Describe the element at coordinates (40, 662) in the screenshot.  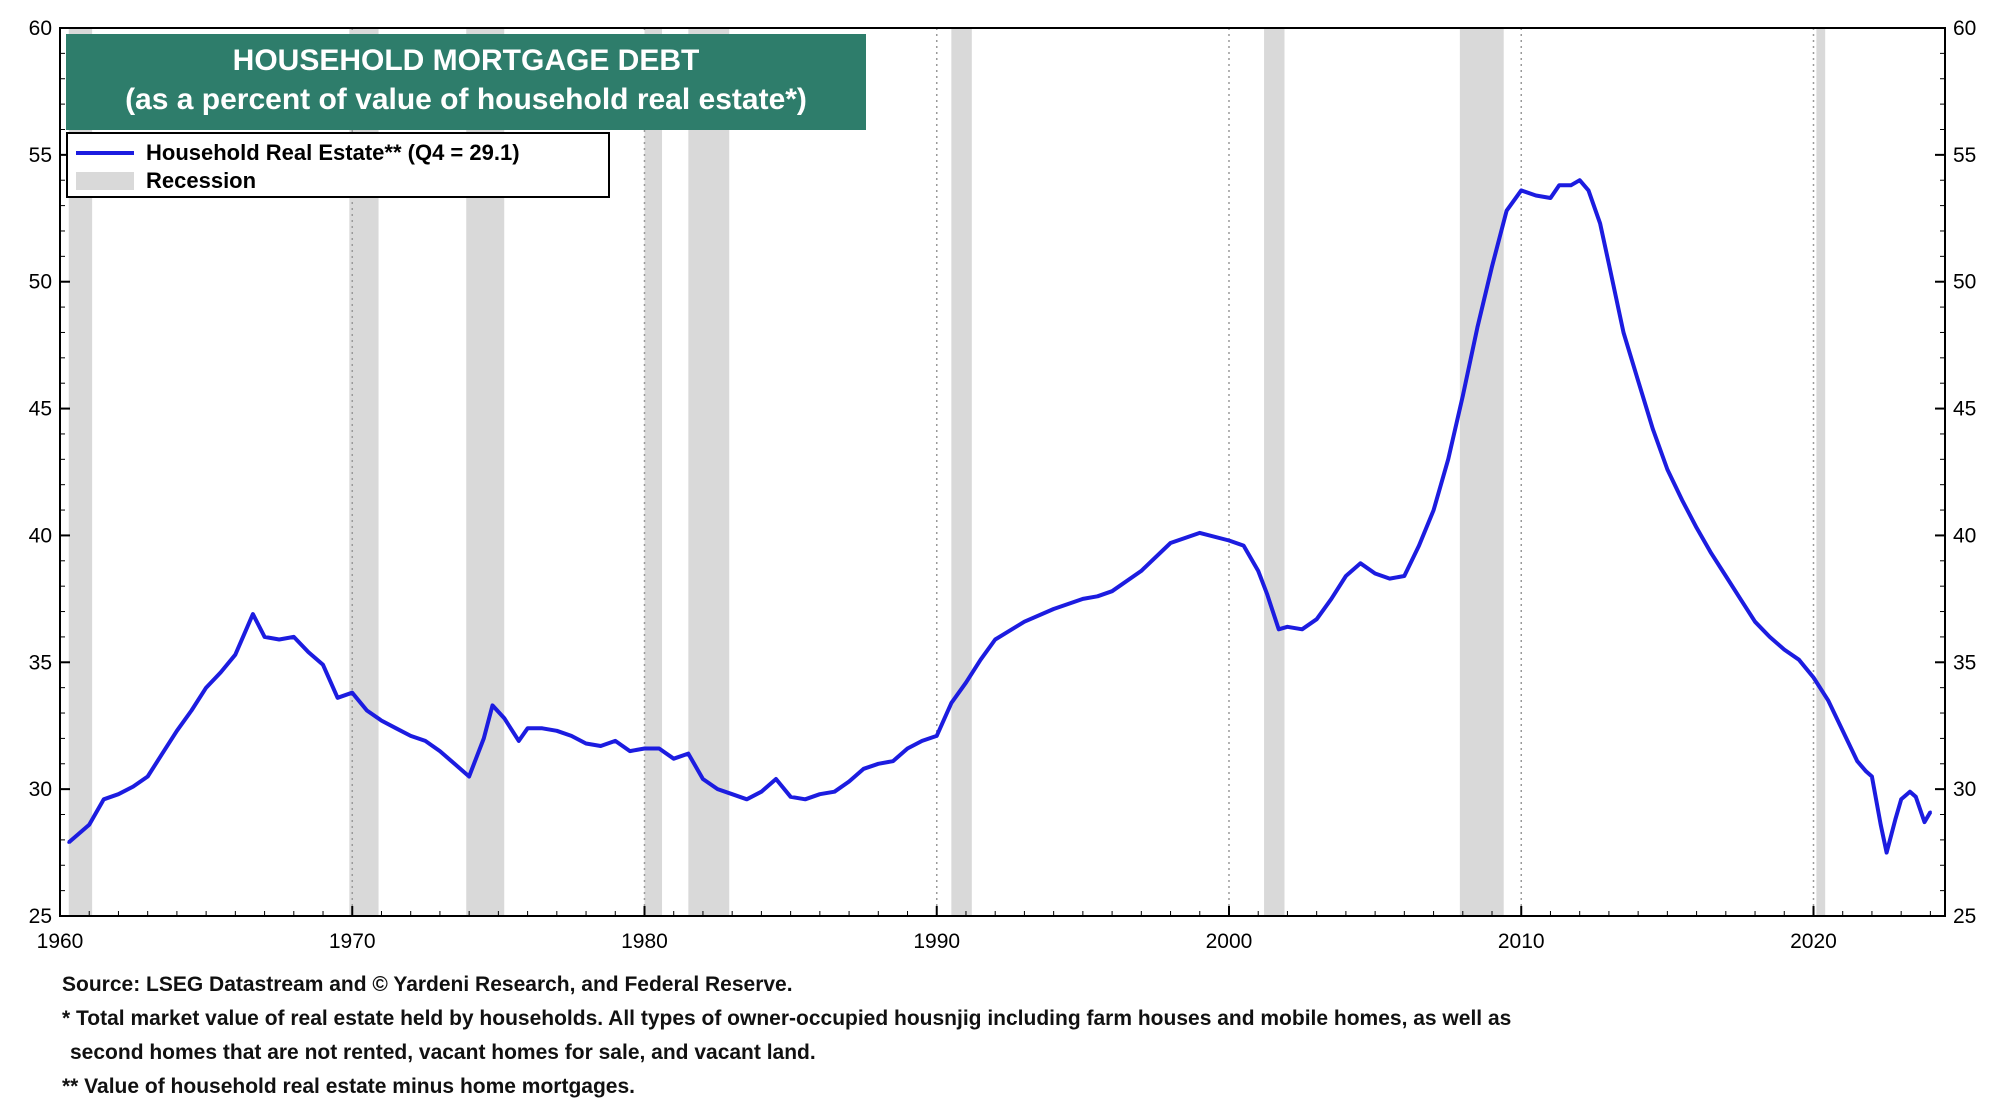
I see `y-tick-label-left-35: 35` at that location.